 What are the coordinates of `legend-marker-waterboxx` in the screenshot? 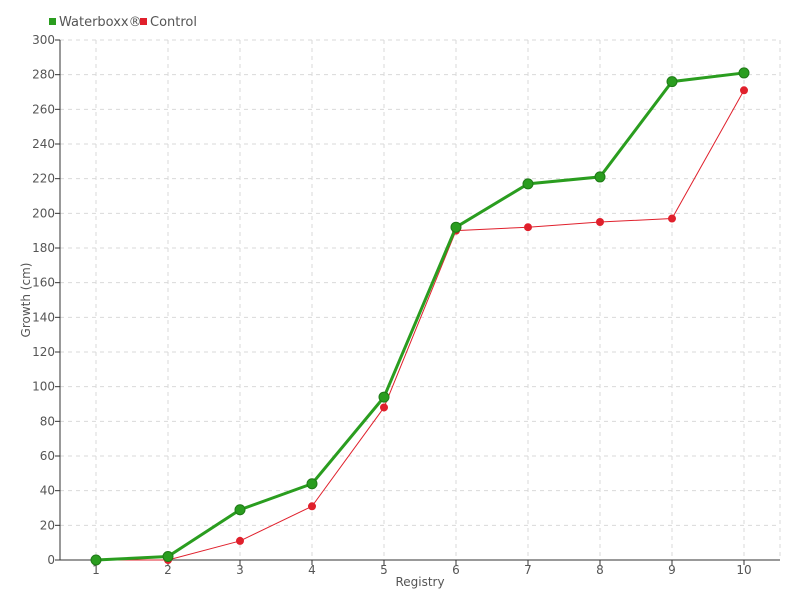 It's located at (52, 21).